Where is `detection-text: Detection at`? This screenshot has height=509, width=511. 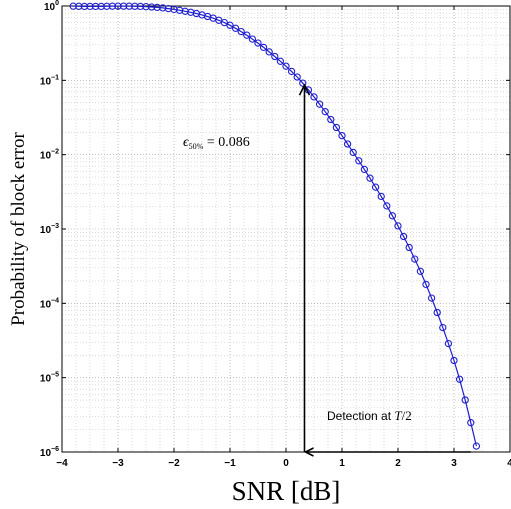 detection-text: Detection at is located at coordinates (360, 416).